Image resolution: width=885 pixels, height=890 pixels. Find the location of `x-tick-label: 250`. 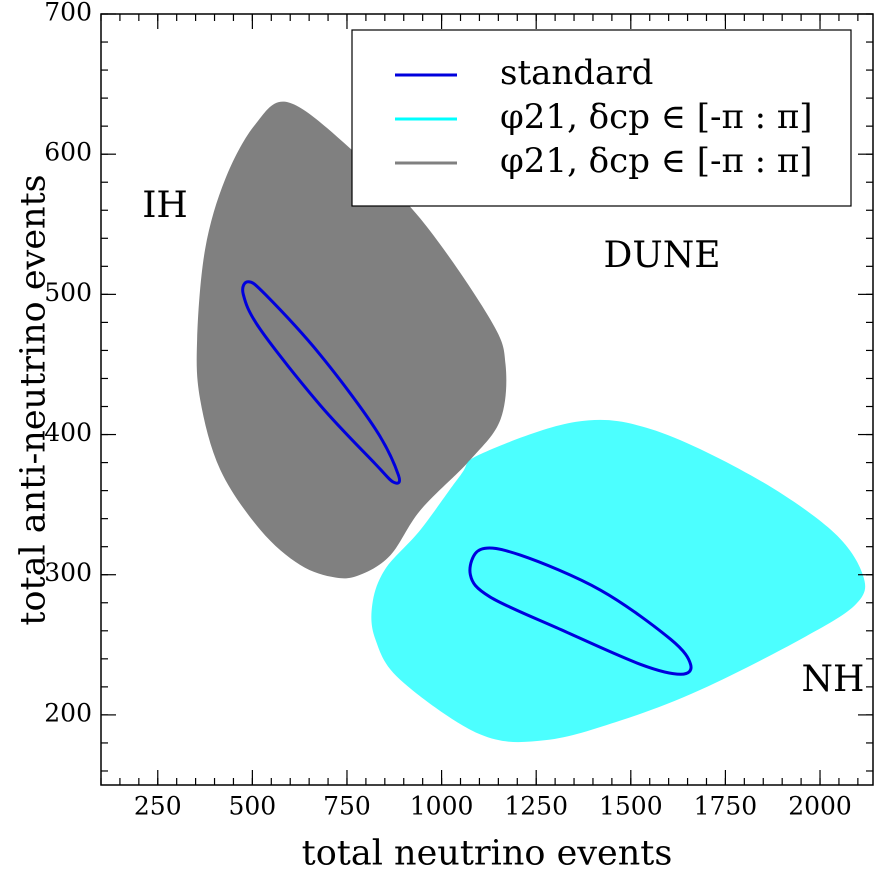

x-tick-label: 250 is located at coordinates (158, 806).